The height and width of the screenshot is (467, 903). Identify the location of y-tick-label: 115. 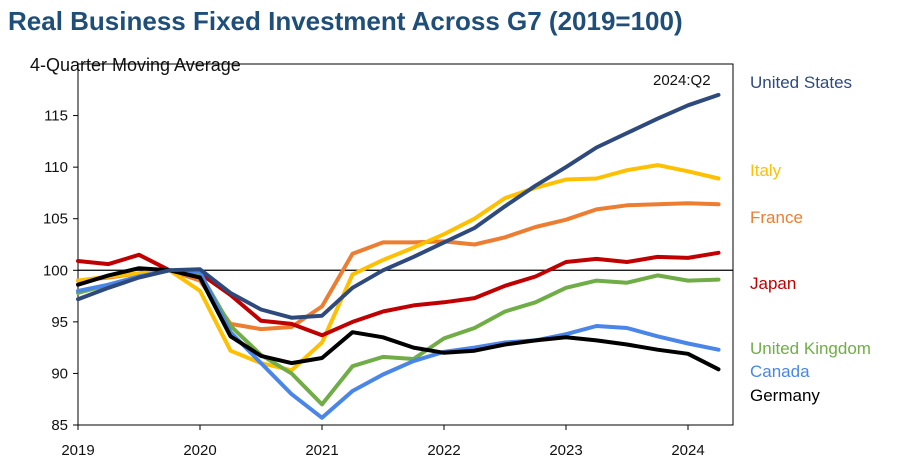
(56, 116).